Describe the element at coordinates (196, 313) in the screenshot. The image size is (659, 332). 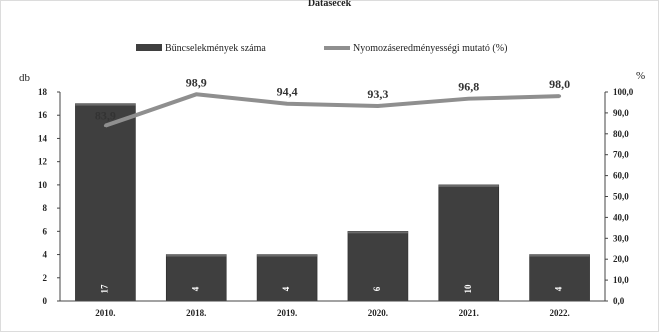
I see `category-label: 2018.` at that location.